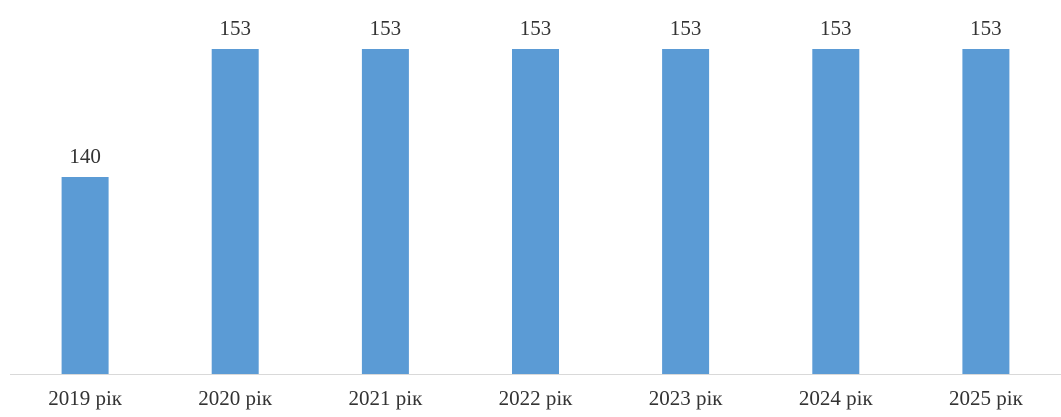 This screenshot has height=417, width=1061. I want to click on x-tick-label-1: 2020 рік, so click(235, 398).